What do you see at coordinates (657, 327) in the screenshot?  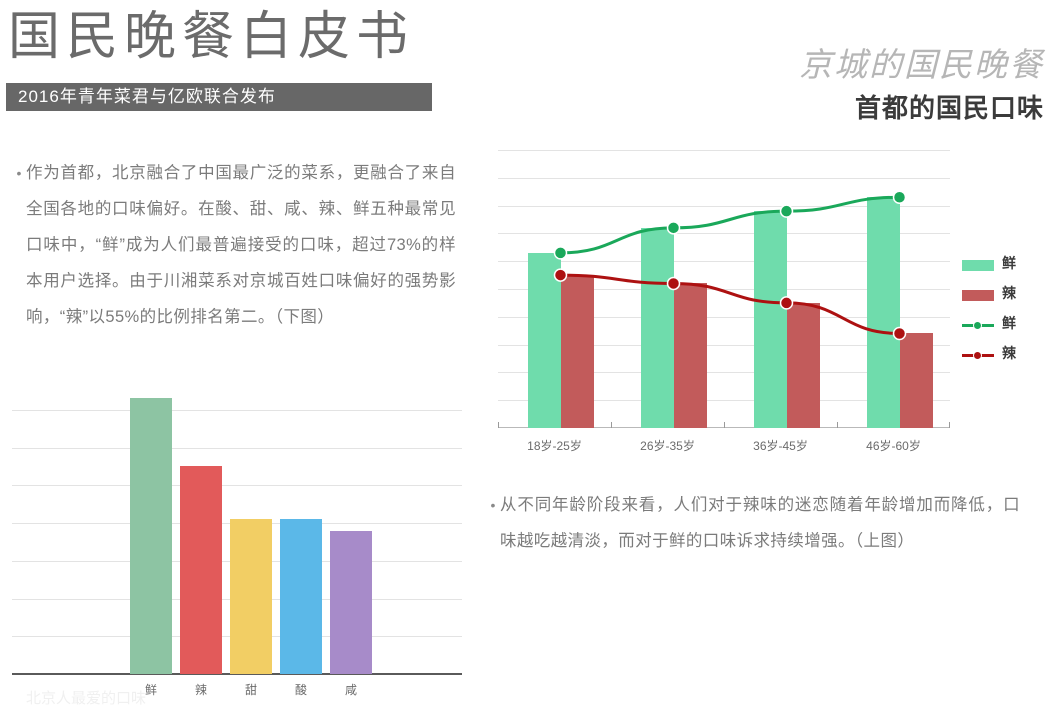 I see `bar-鲜-26岁-35岁` at bounding box center [657, 327].